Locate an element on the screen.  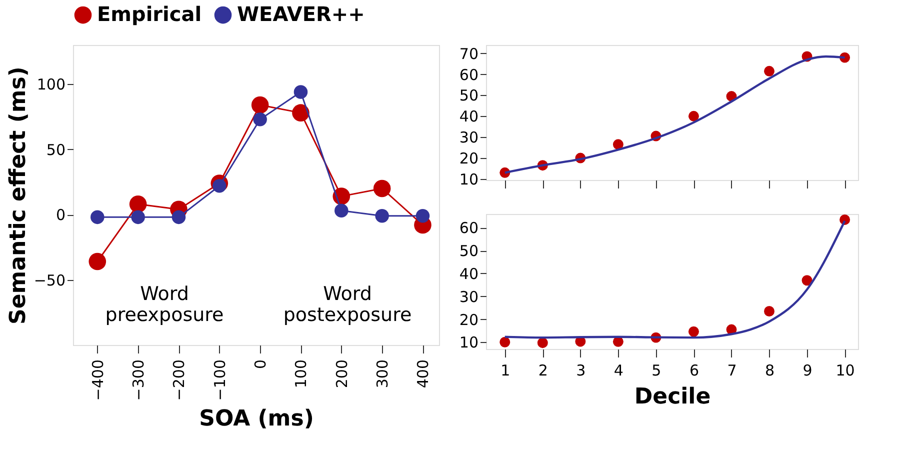
x-tick-label: 10 is located at coordinates (845, 371).